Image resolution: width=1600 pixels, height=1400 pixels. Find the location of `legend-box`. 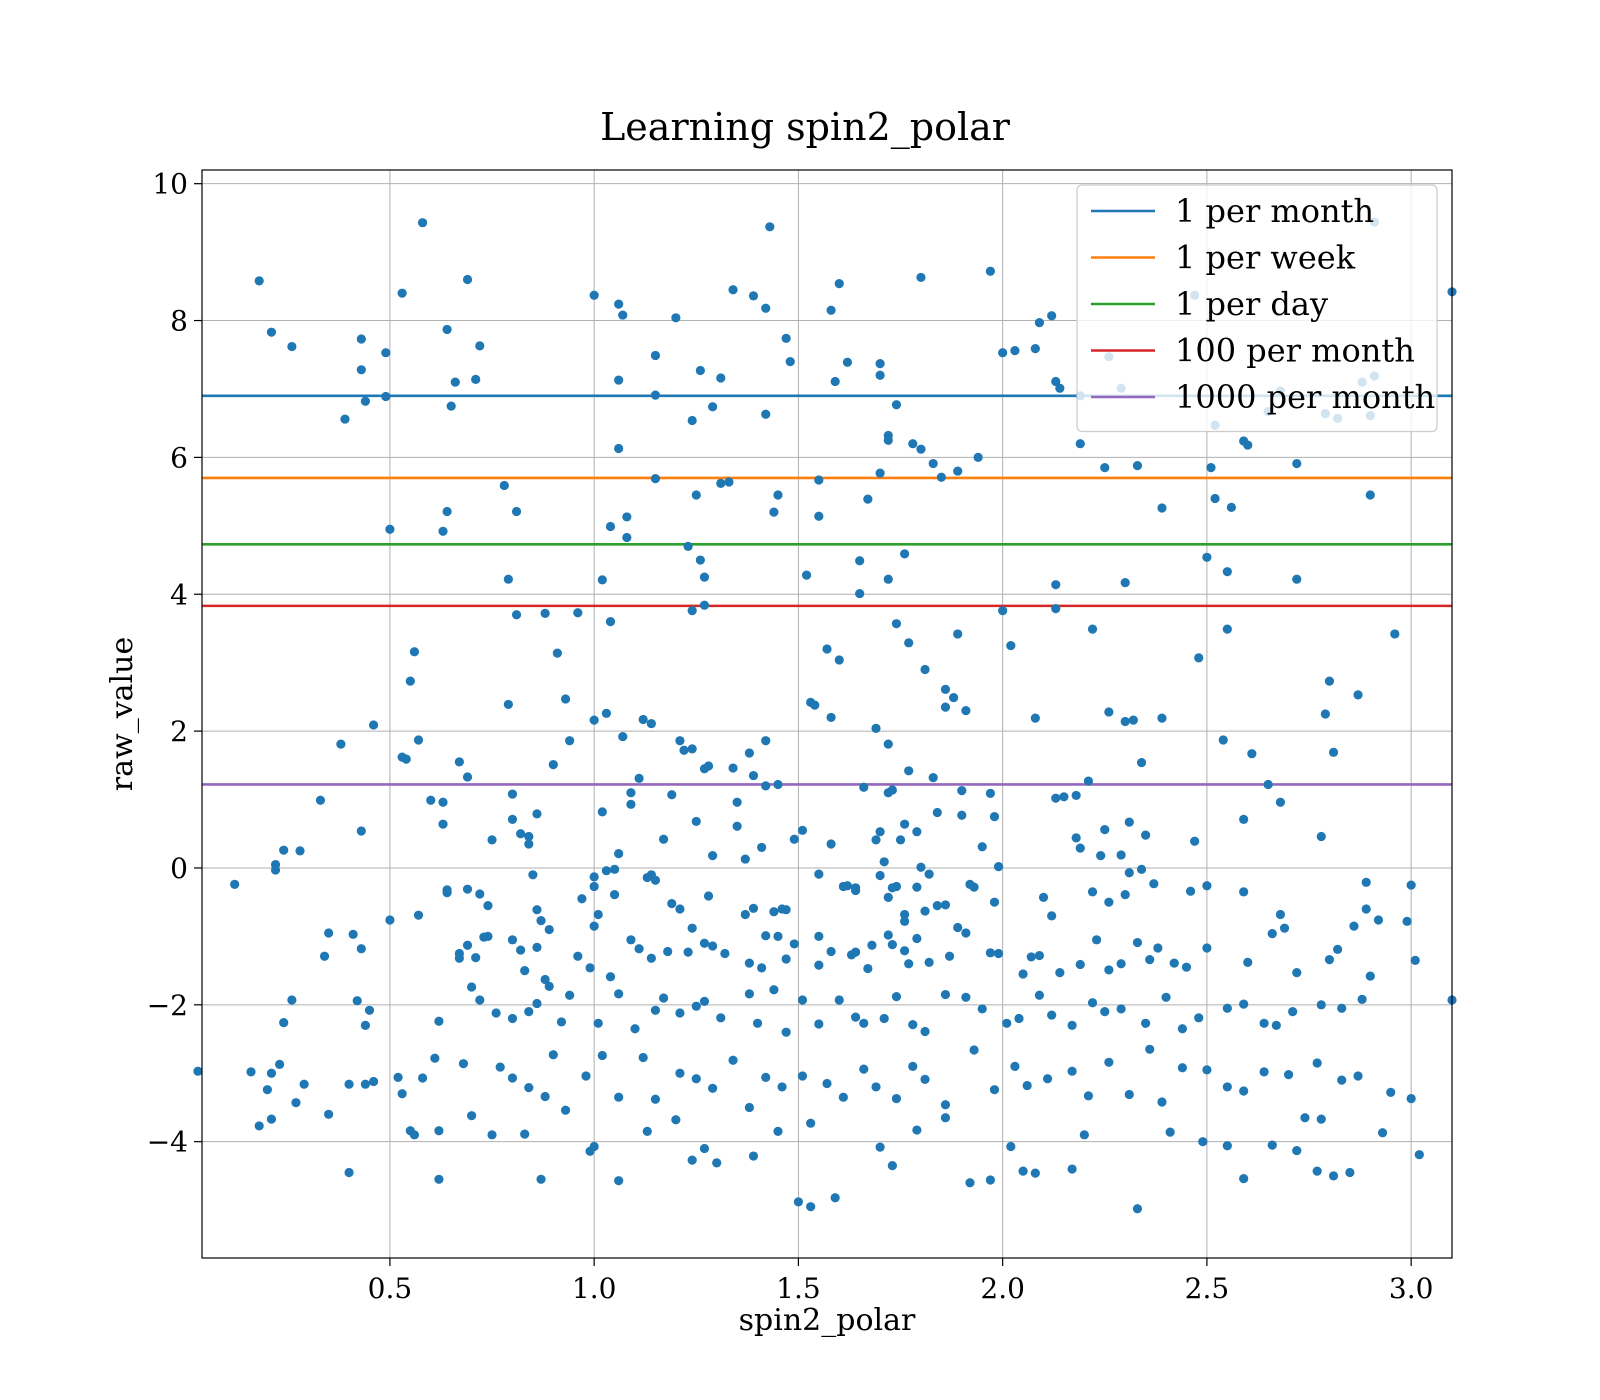

legend-box is located at coordinates (1257, 308).